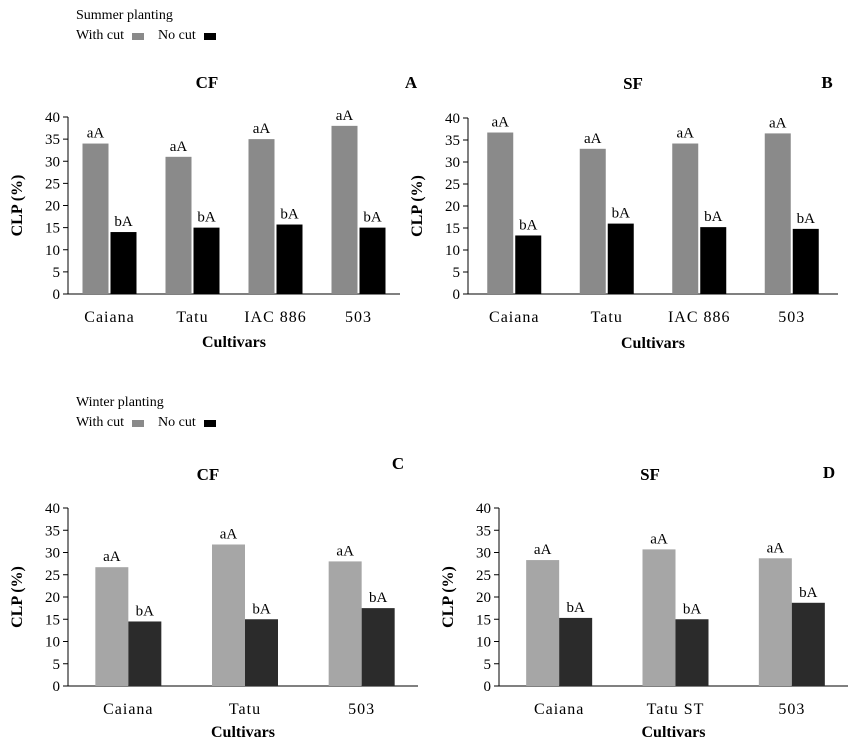 The height and width of the screenshot is (743, 849). I want to click on panel-letter: B, so click(826, 82).